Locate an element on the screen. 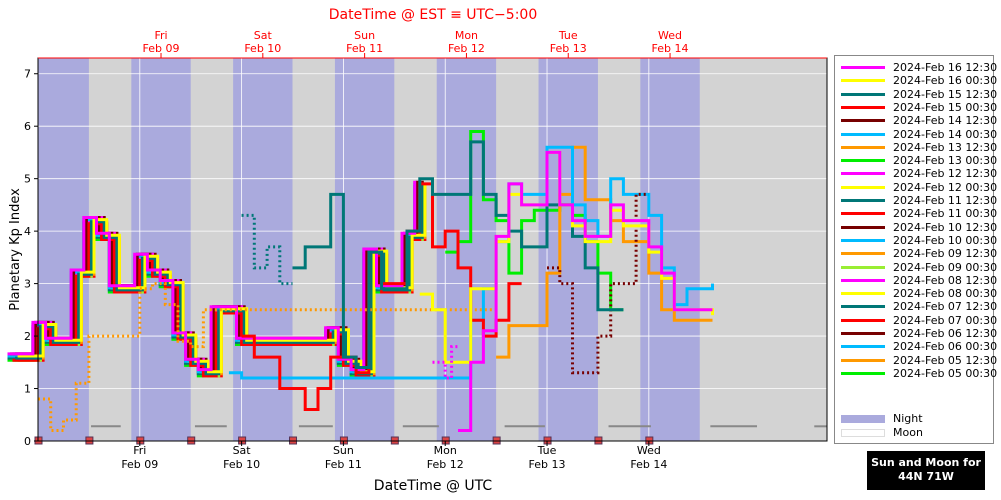 The image size is (1001, 500). legend-label: 2024-Feb 12 12:30 is located at coordinates (945, 174).